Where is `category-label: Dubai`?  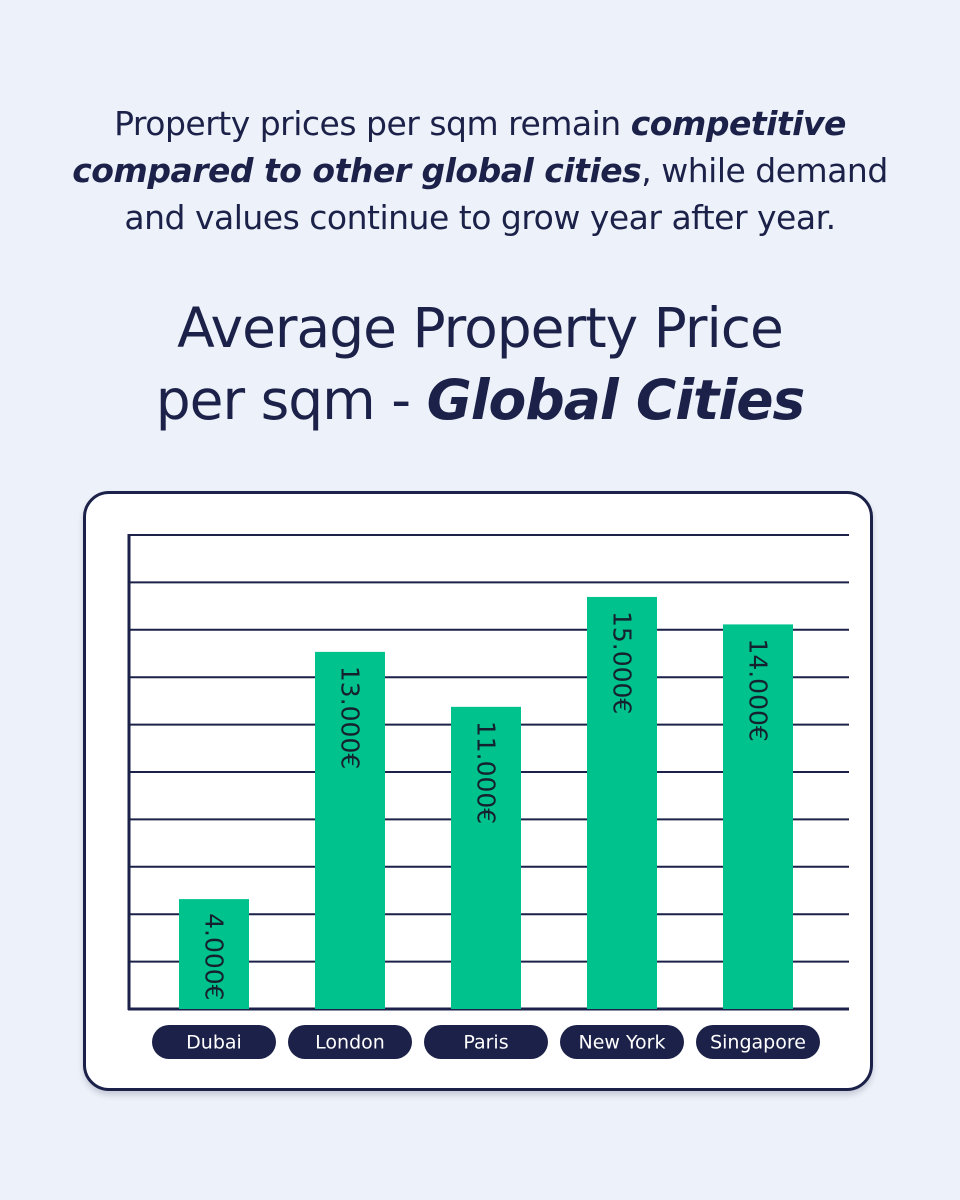 category-label: Dubai is located at coordinates (214, 1043).